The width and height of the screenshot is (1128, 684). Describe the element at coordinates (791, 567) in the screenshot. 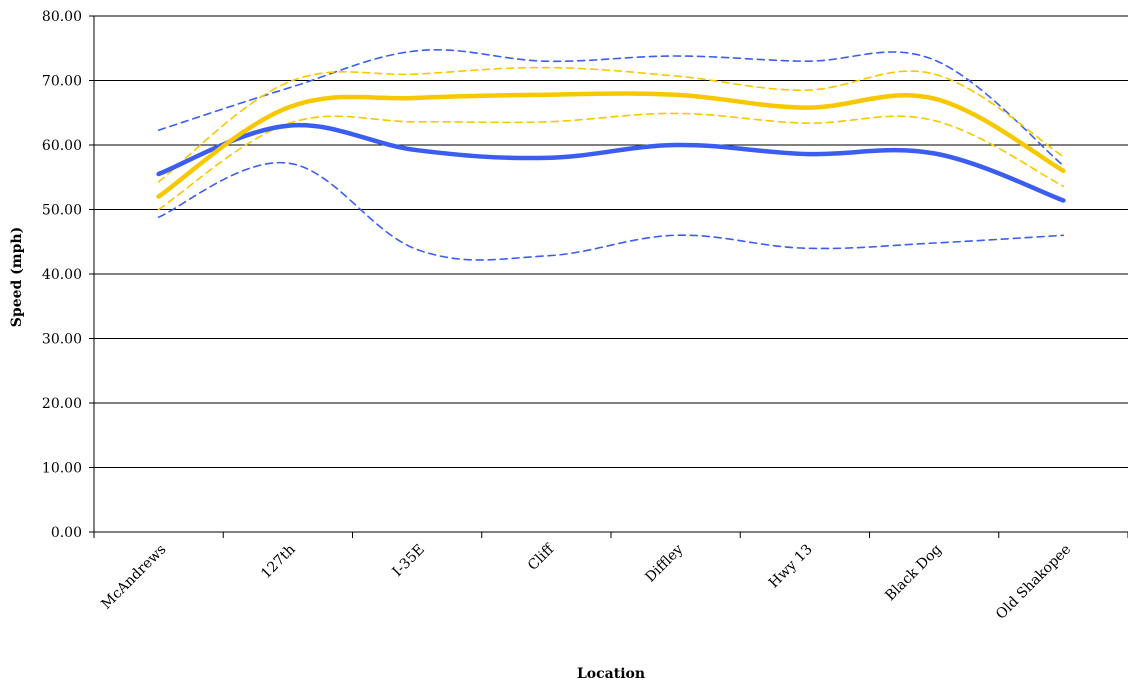

I see `x-tick-label: Hwy 13` at that location.